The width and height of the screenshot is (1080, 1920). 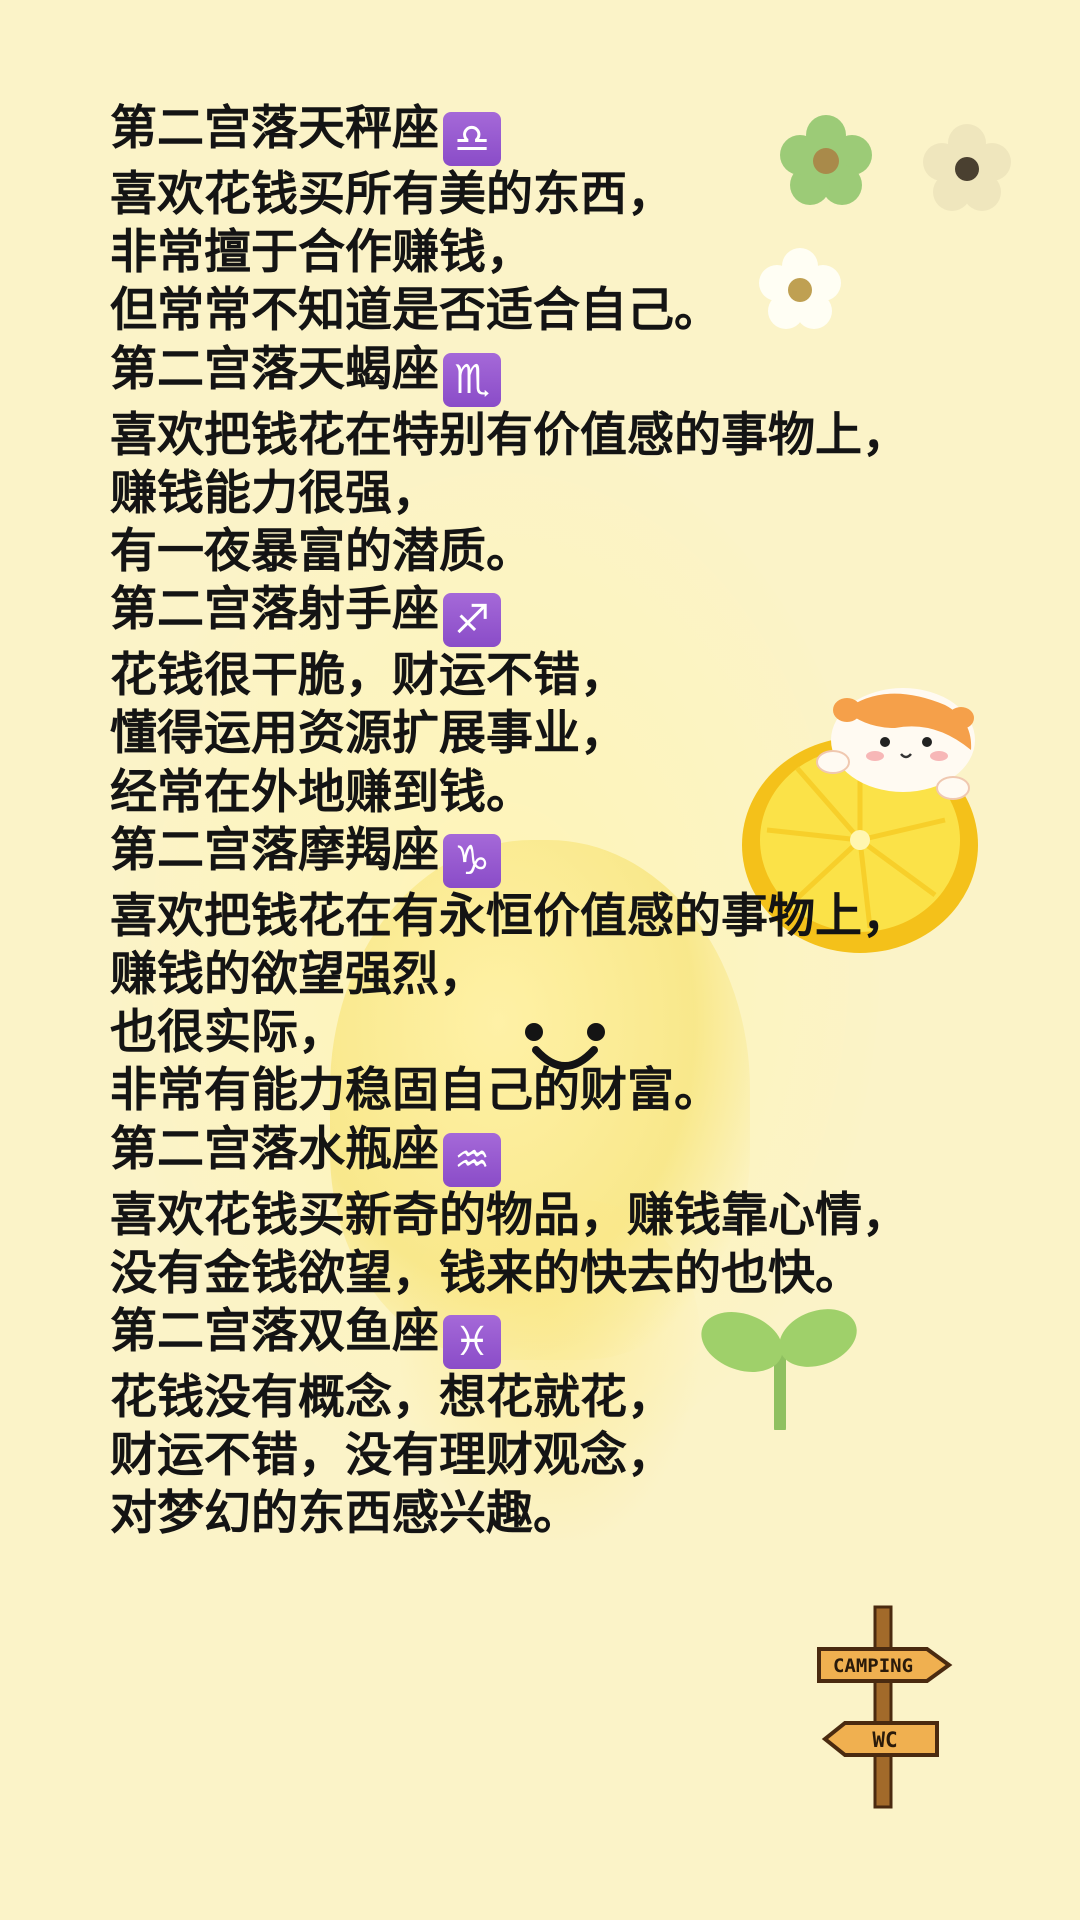 What do you see at coordinates (800, 288) in the screenshot?
I see `flower-white-icon` at bounding box center [800, 288].